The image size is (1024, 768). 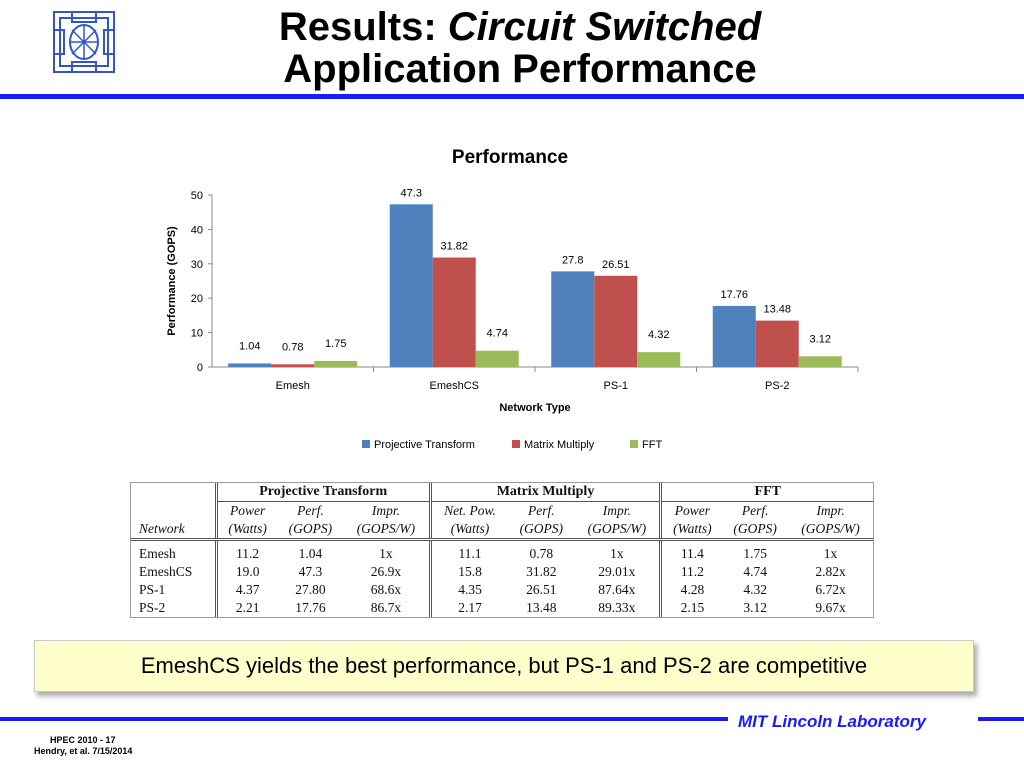 What do you see at coordinates (572, 260) in the screenshot?
I see `data-label: 27.8` at bounding box center [572, 260].